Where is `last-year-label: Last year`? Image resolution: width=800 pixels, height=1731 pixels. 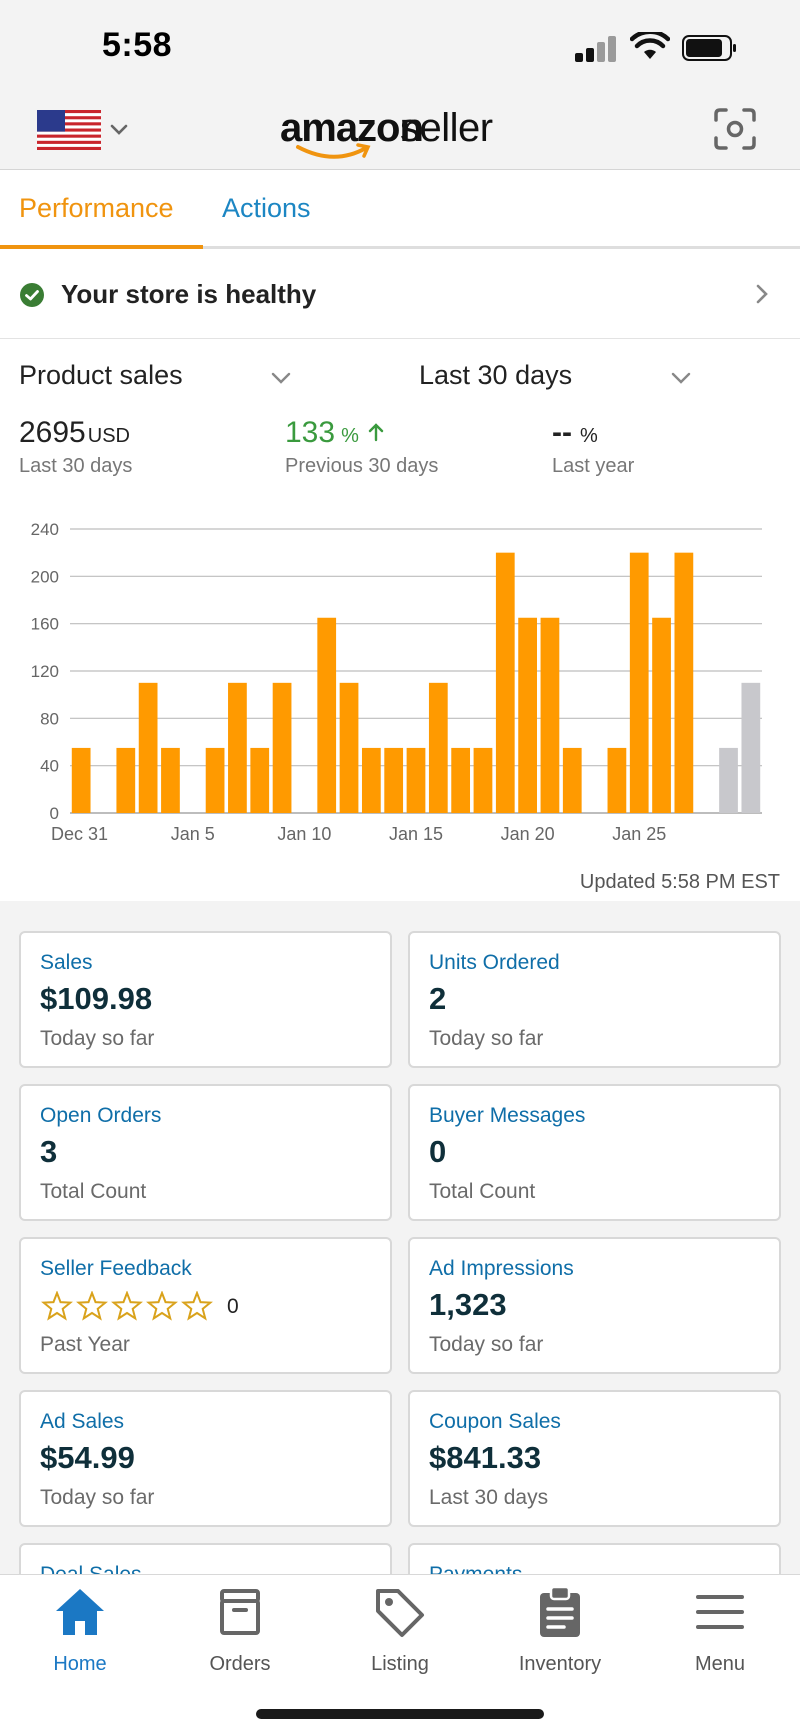
last-year-label: Last year is located at coordinates (593, 466).